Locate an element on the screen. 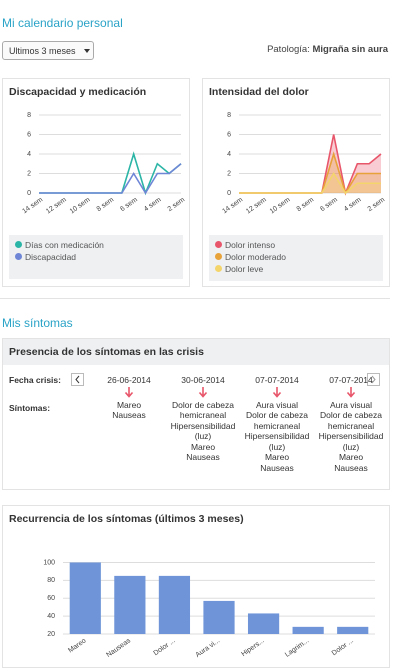  panel-title: Intensidad del dolor is located at coordinates (259, 92).